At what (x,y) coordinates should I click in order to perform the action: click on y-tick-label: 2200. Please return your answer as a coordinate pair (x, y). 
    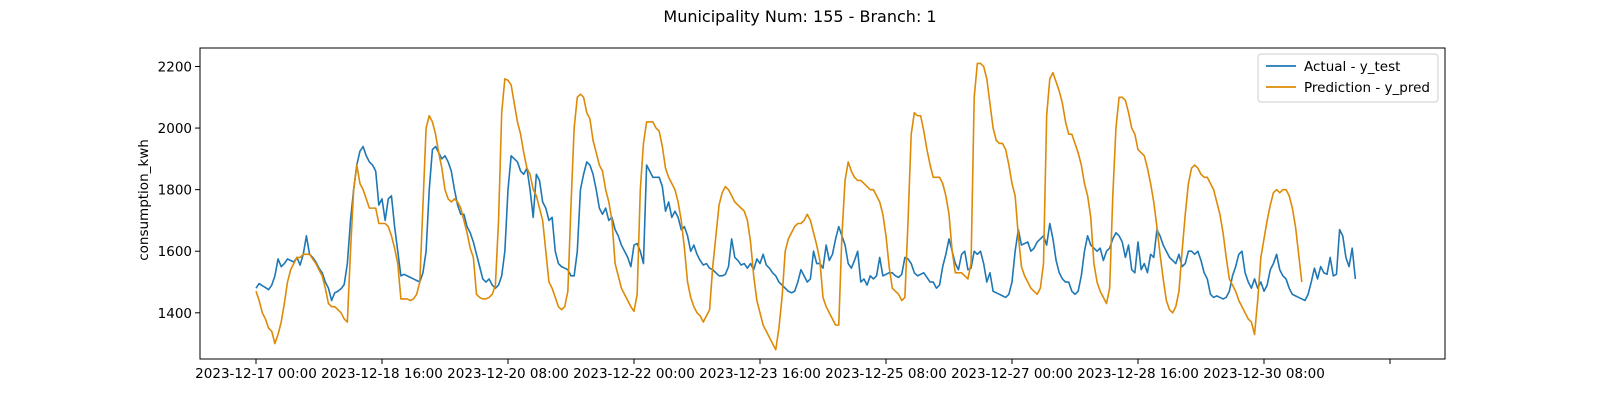
    Looking at the image, I should click on (175, 67).